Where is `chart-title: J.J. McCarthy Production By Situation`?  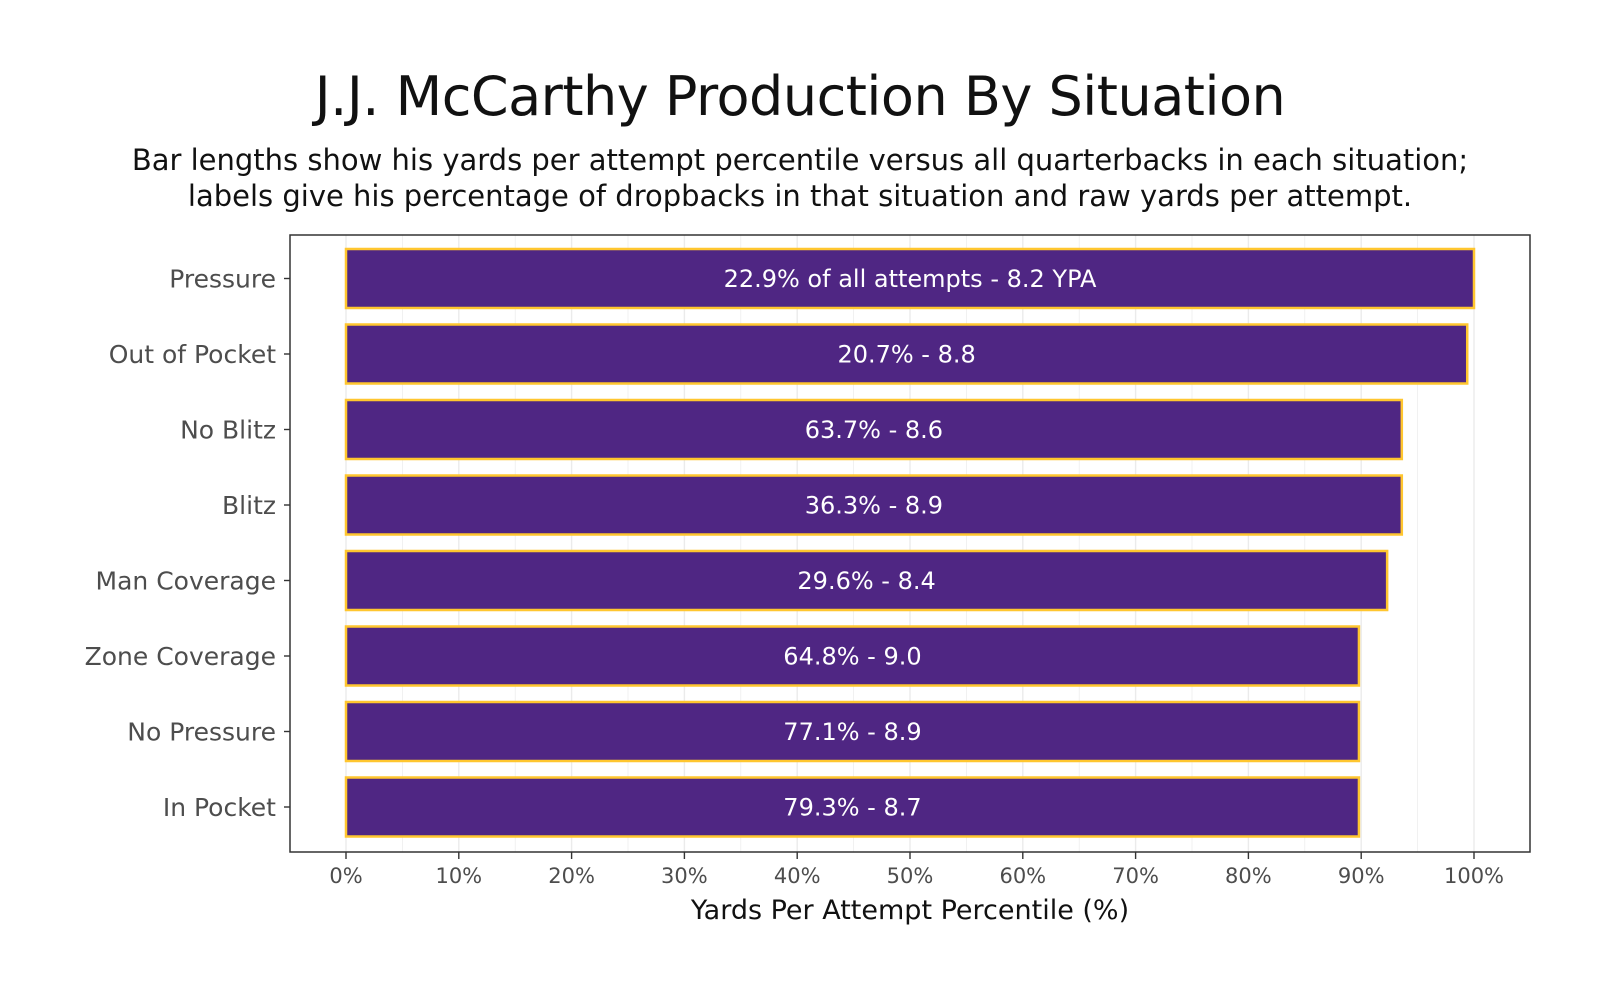 chart-title: J.J. McCarthy Production By Situation is located at coordinates (800, 96).